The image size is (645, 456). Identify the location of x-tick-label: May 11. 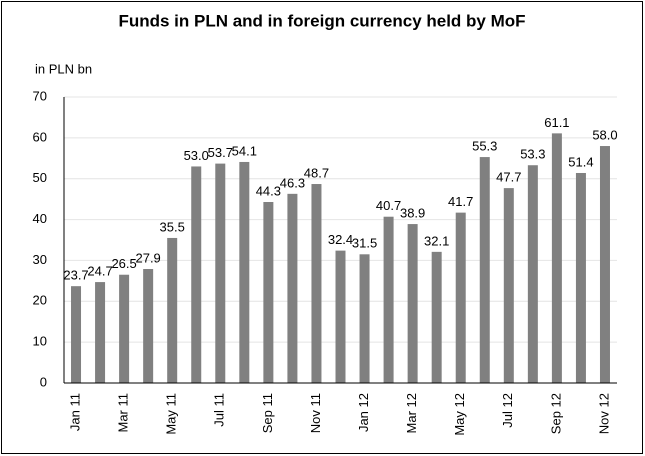
(171, 414).